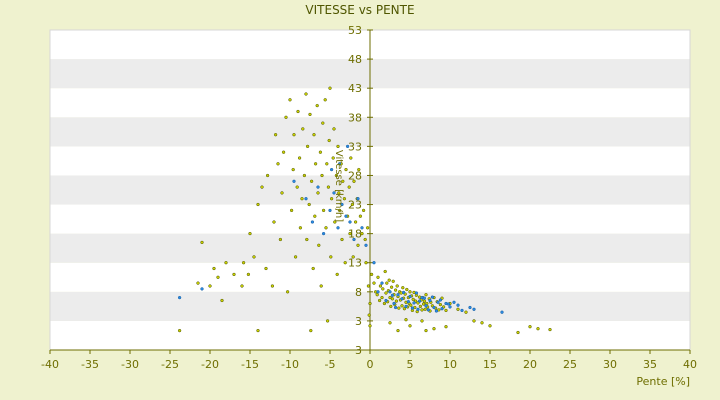 The image size is (720, 400). Describe the element at coordinates (355, 263) in the screenshot. I see `y-tick-label: 13` at that location.